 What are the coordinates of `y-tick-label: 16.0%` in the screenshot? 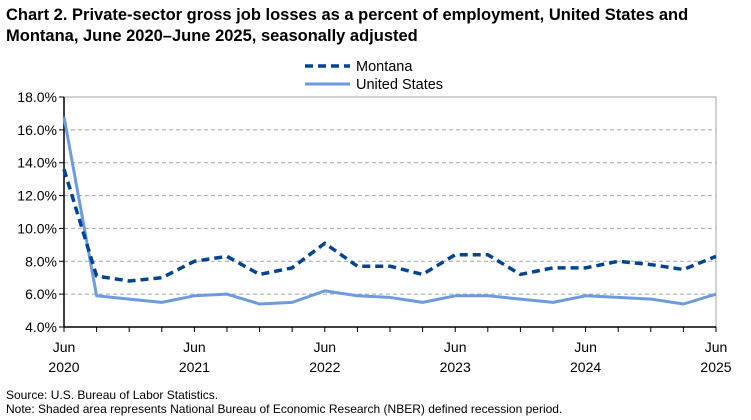 It's located at (37, 130).